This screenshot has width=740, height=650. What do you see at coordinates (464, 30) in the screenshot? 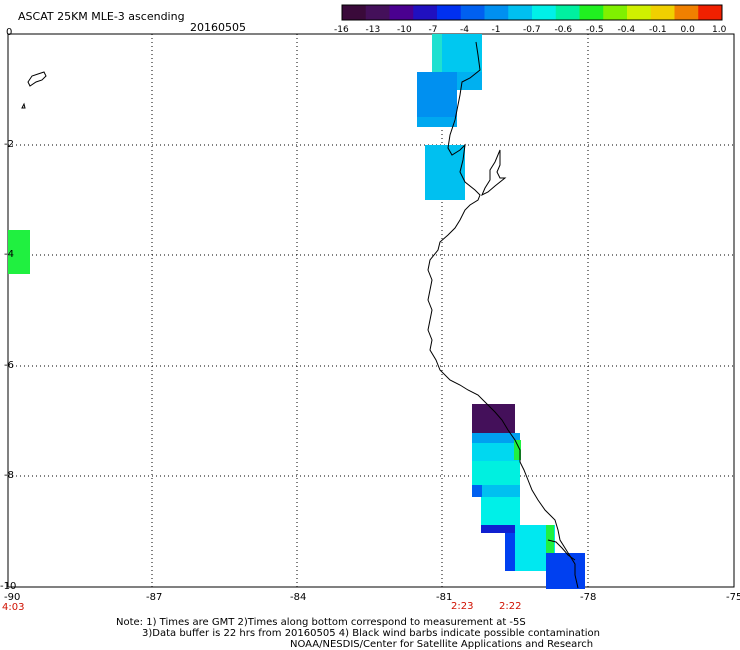
I see `colorbar-label: -4` at bounding box center [464, 30].